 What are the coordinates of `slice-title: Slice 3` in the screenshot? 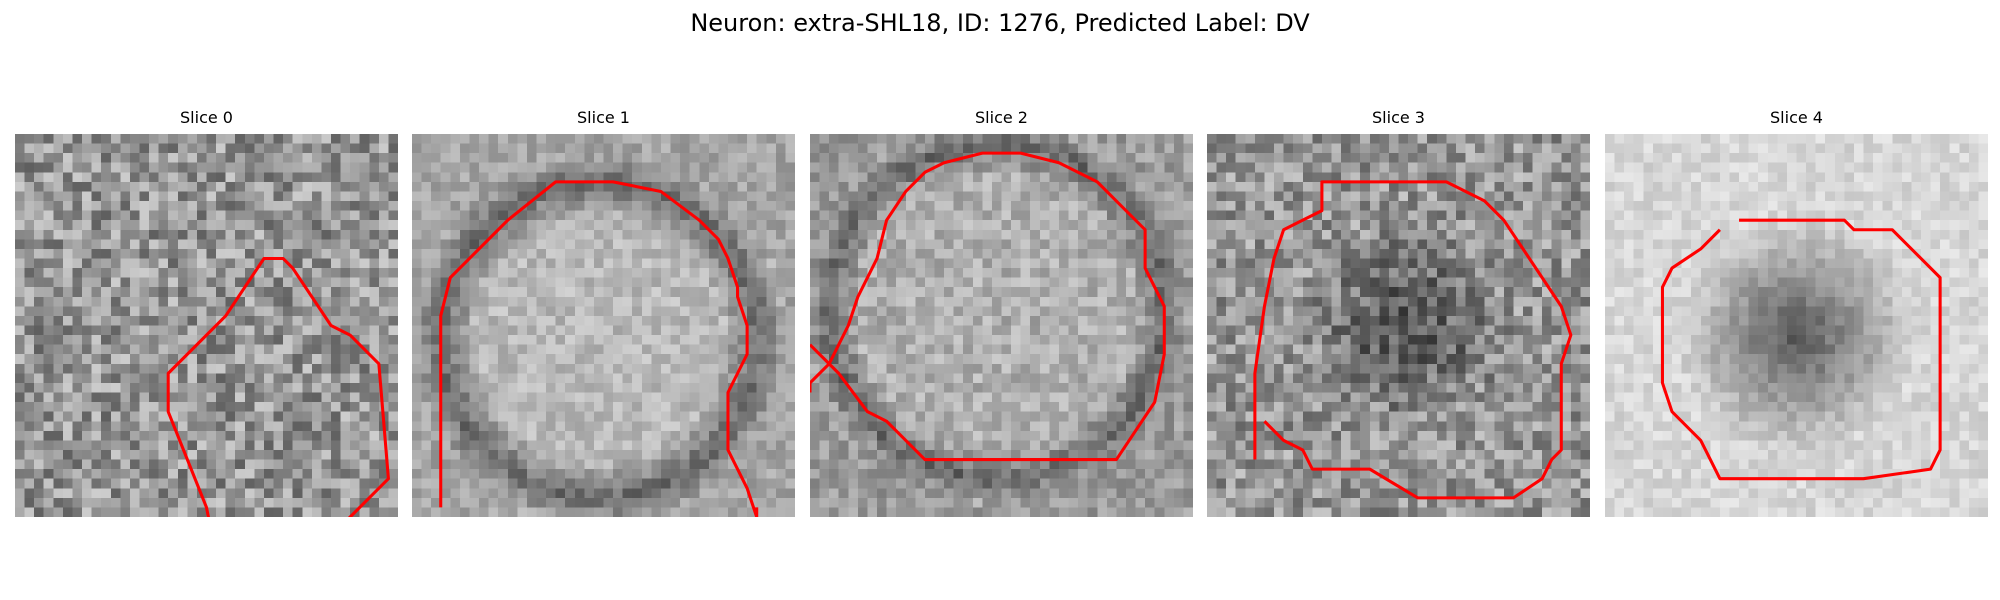 It's located at (1398, 117).